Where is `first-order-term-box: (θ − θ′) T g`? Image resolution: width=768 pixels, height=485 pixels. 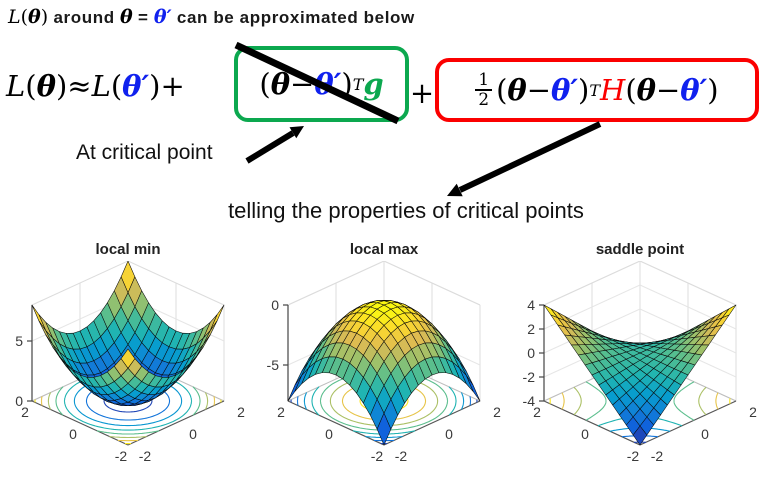 first-order-term-box: (θ − θ′) T g is located at coordinates (321, 84).